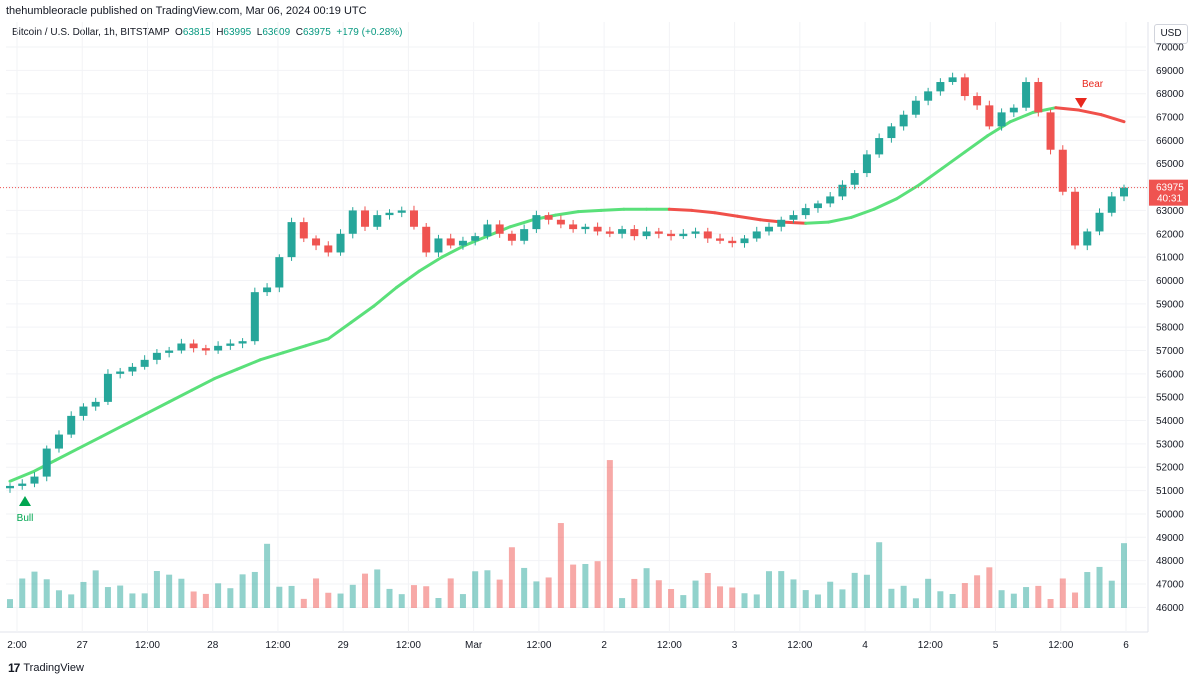  What do you see at coordinates (220, 32) in the screenshot?
I see `high-label: H` at bounding box center [220, 32].